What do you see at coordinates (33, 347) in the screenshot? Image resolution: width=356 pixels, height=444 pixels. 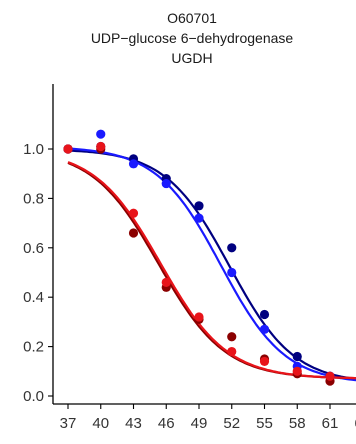 I see `y-tick-label: 0.2` at bounding box center [33, 347].